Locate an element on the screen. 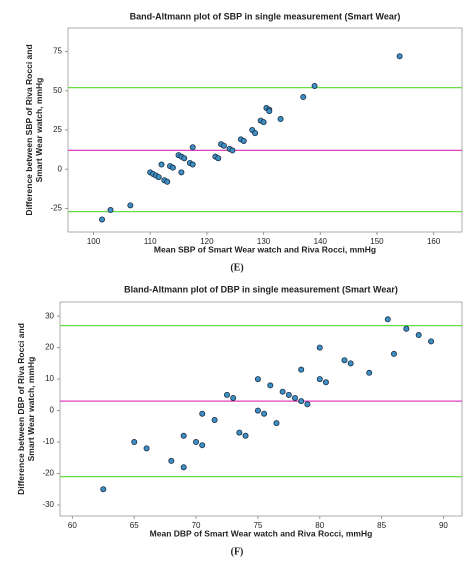  x-tick-label: 75 is located at coordinates (257, 525).